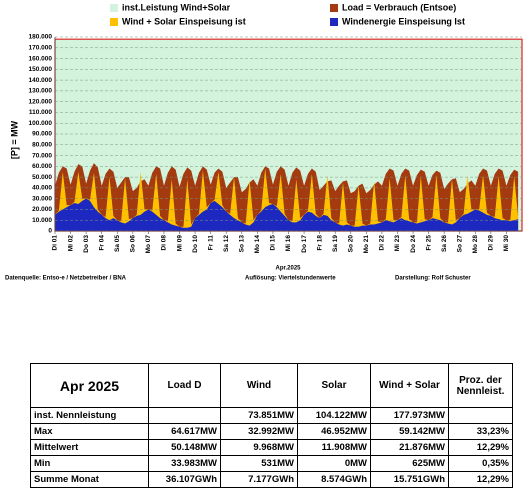 The width and height of the screenshot is (530, 488). I want to click on header-cell: Wind, so click(259, 385).